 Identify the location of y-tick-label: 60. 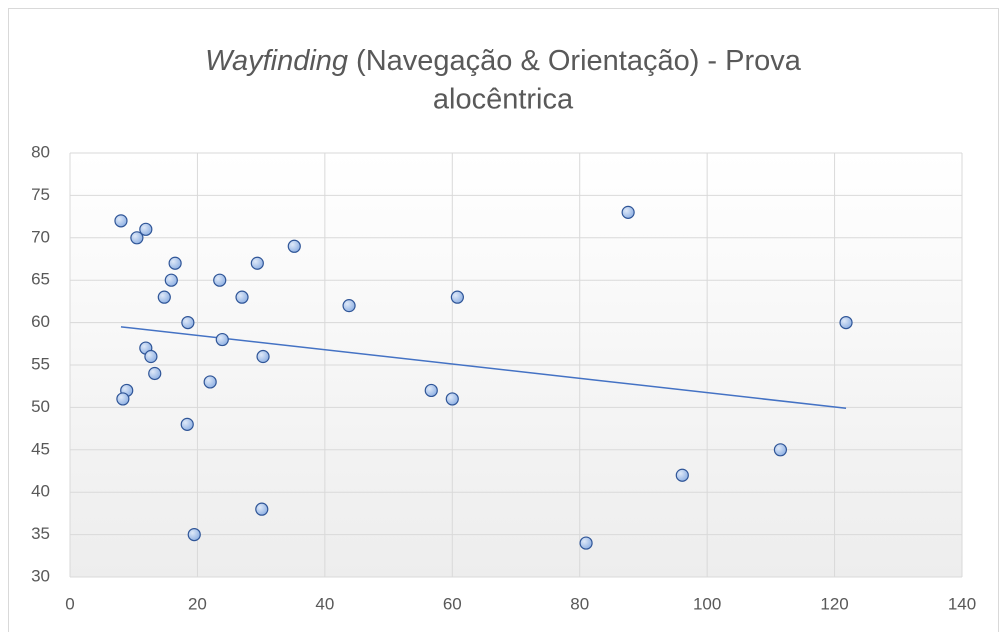
(40, 321).